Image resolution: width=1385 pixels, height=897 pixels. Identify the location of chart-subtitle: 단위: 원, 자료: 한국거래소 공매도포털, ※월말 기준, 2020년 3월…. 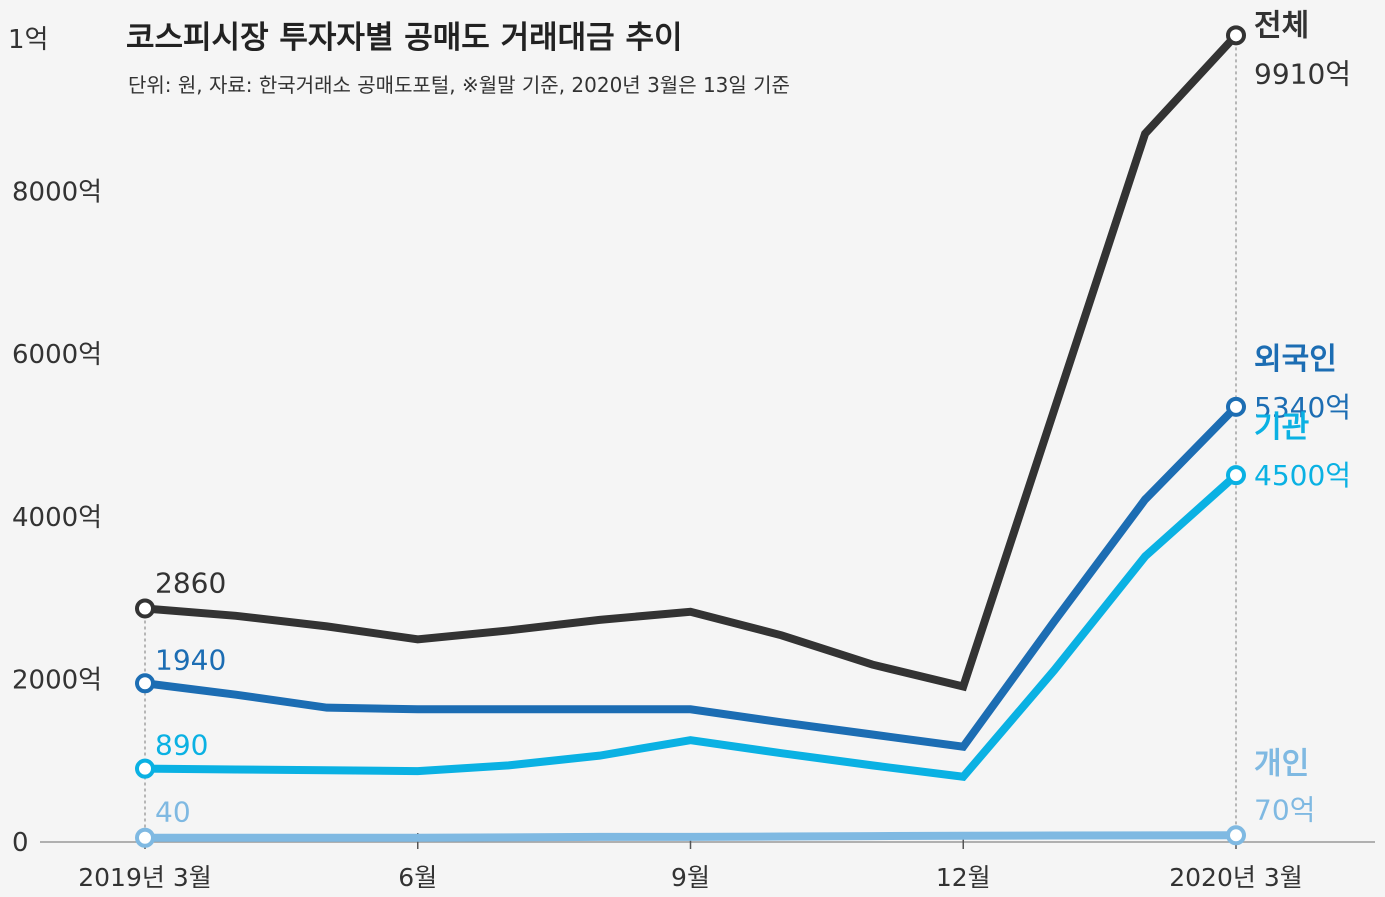
(459, 85).